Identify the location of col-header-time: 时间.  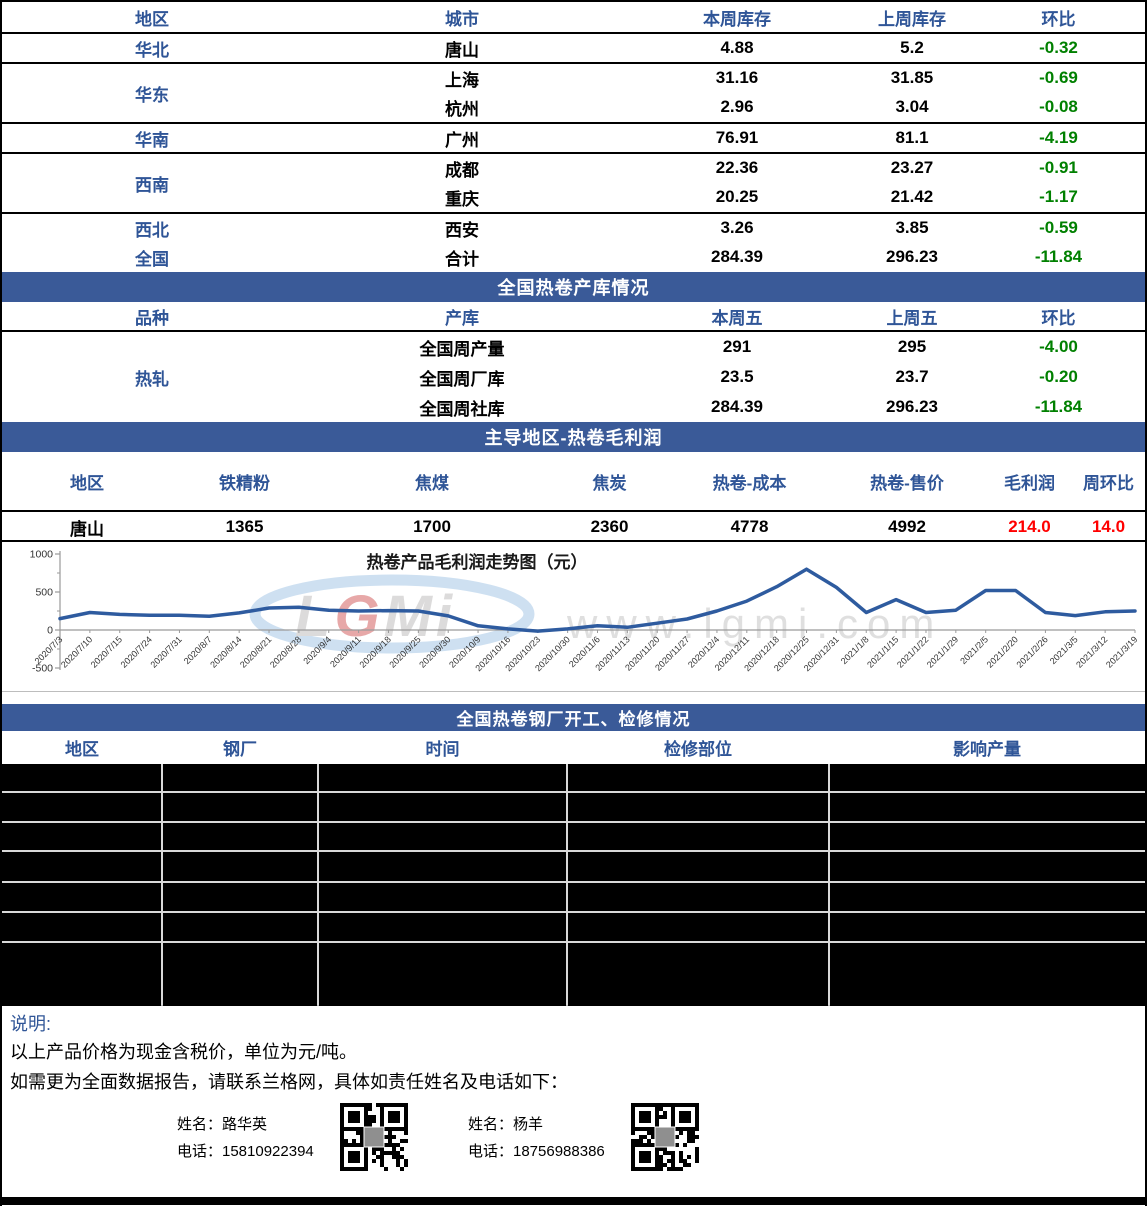
(442, 749).